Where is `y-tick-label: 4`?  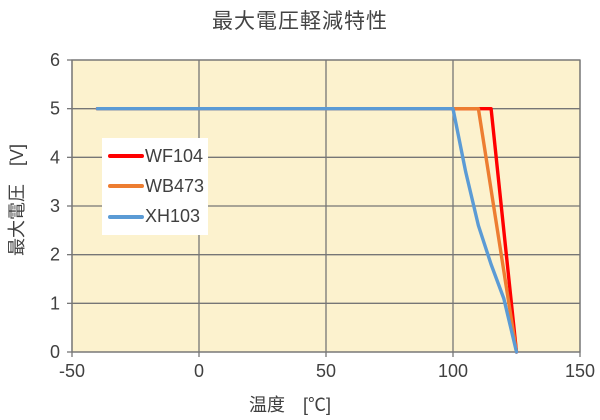 y-tick-label: 4 is located at coordinates (55, 157).